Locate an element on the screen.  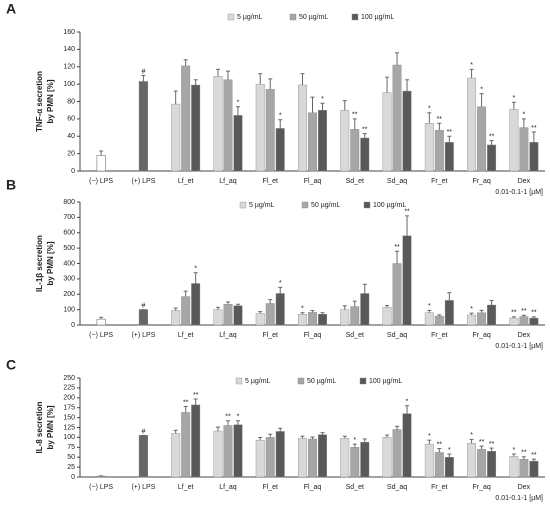
y-tick-label: 120 is located at coordinates (69, 67).